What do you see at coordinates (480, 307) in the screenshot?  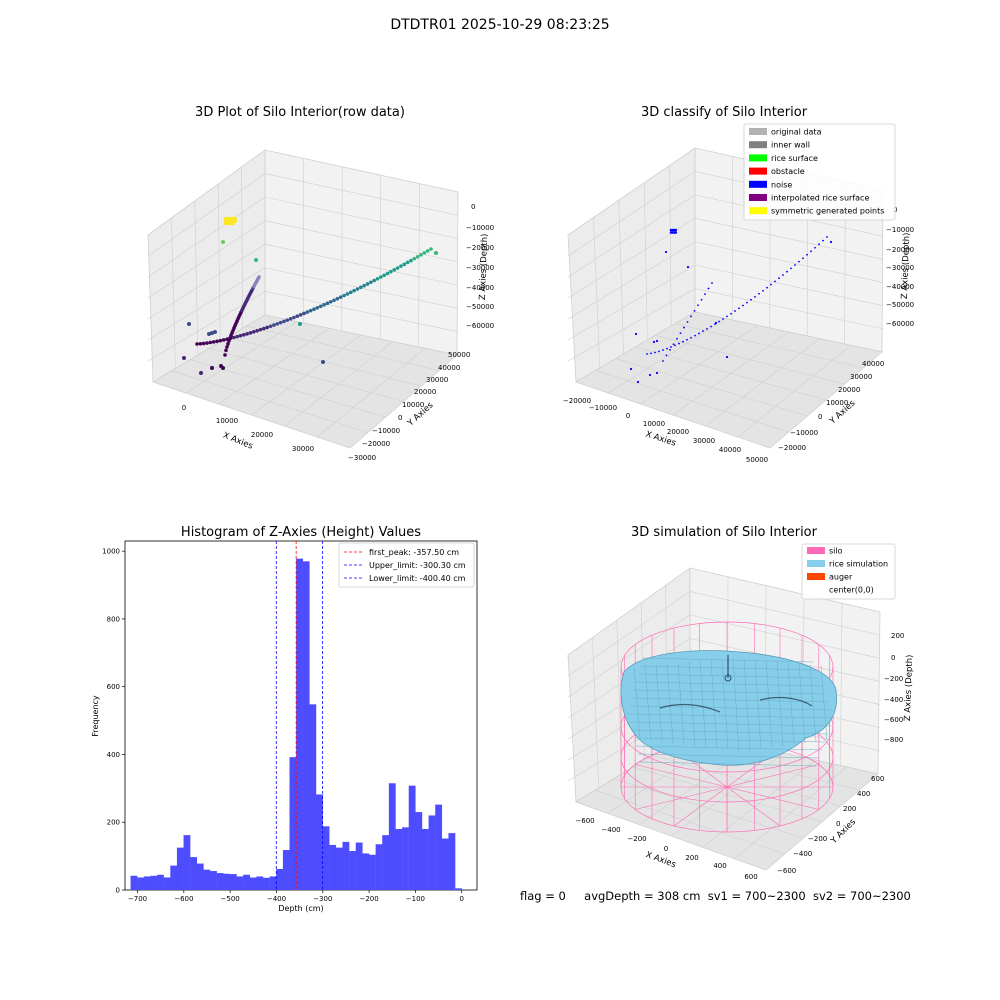 I see `raw-ztick-5: −50000` at bounding box center [480, 307].